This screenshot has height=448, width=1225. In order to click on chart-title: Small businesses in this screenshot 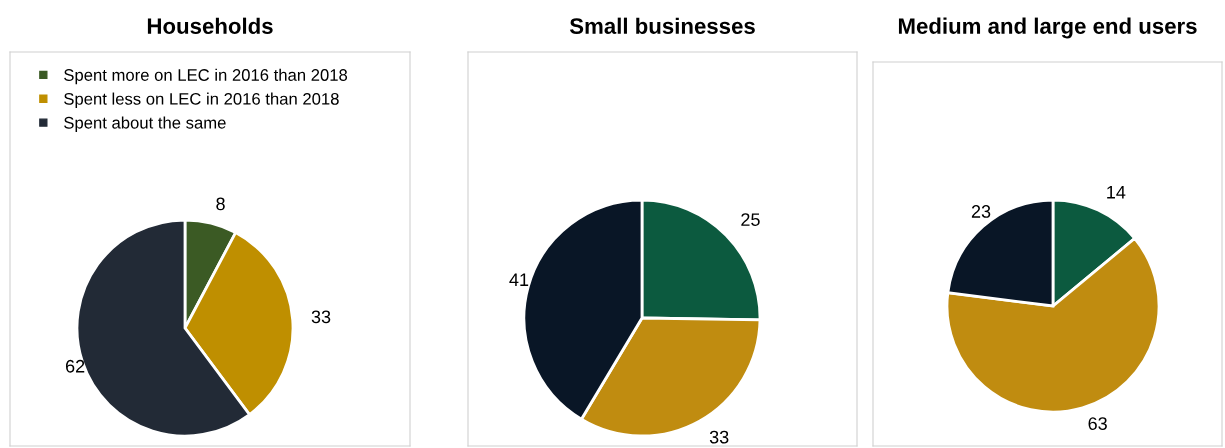, I will do `click(662, 25)`.